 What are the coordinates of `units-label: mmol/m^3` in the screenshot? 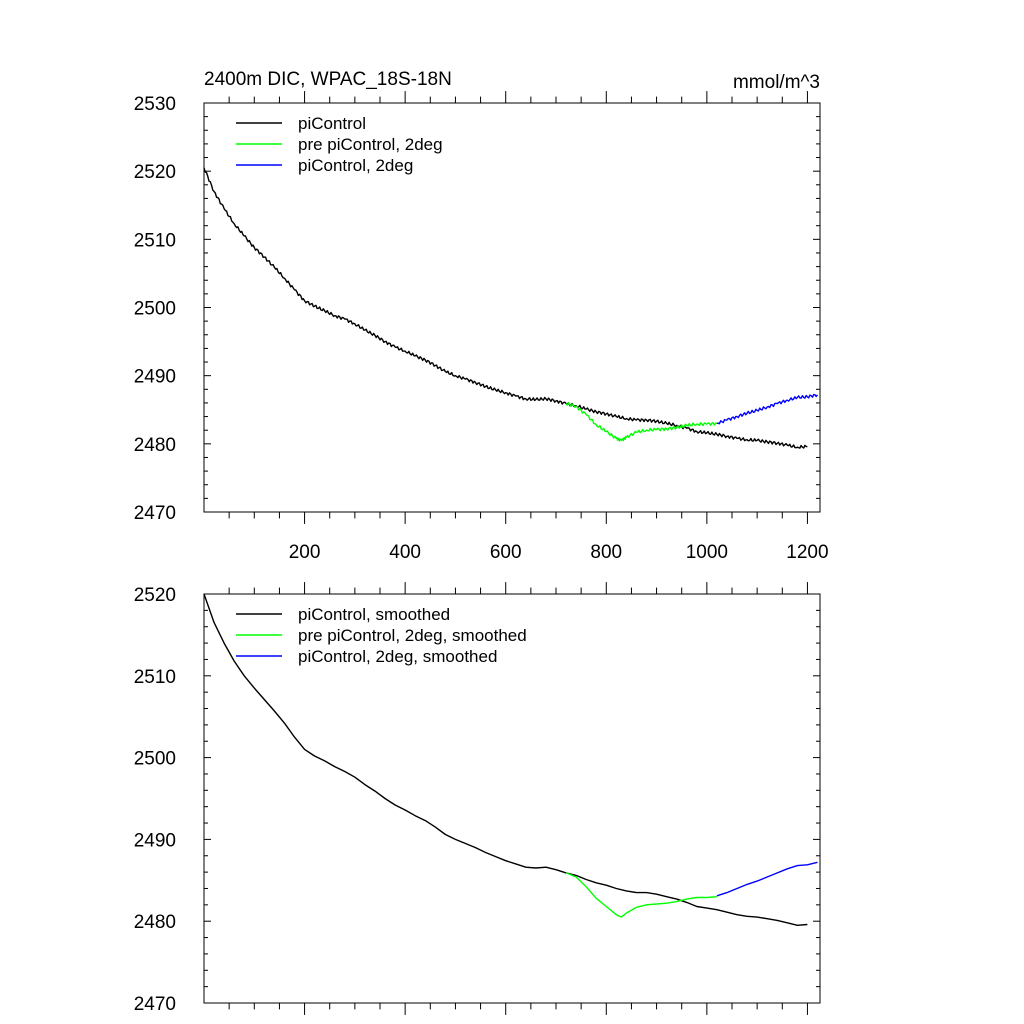 It's located at (776, 82).